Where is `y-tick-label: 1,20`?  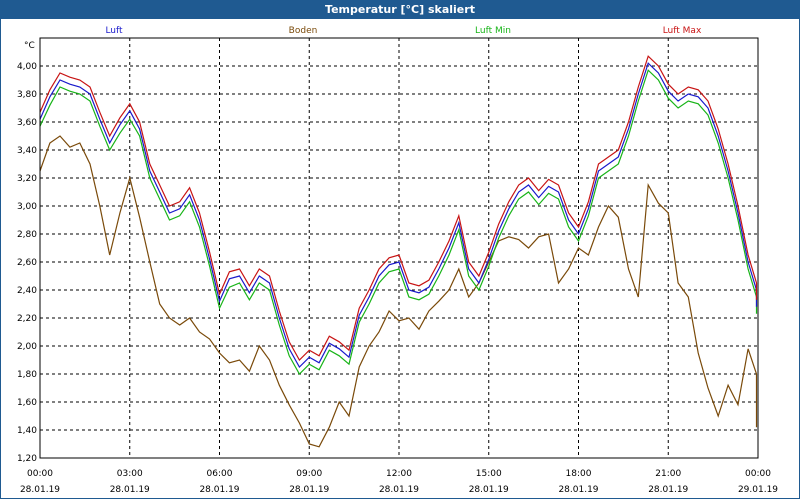 y-tick-label: 1,20 is located at coordinates (27, 459).